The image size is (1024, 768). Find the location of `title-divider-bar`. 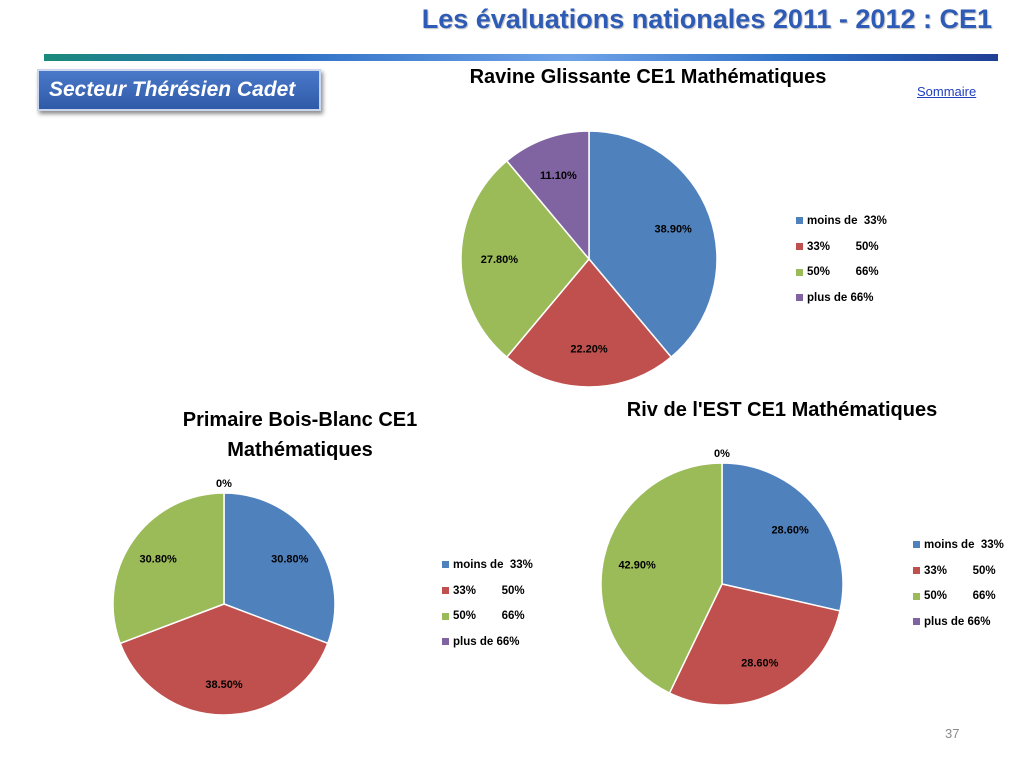

title-divider-bar is located at coordinates (521, 57).